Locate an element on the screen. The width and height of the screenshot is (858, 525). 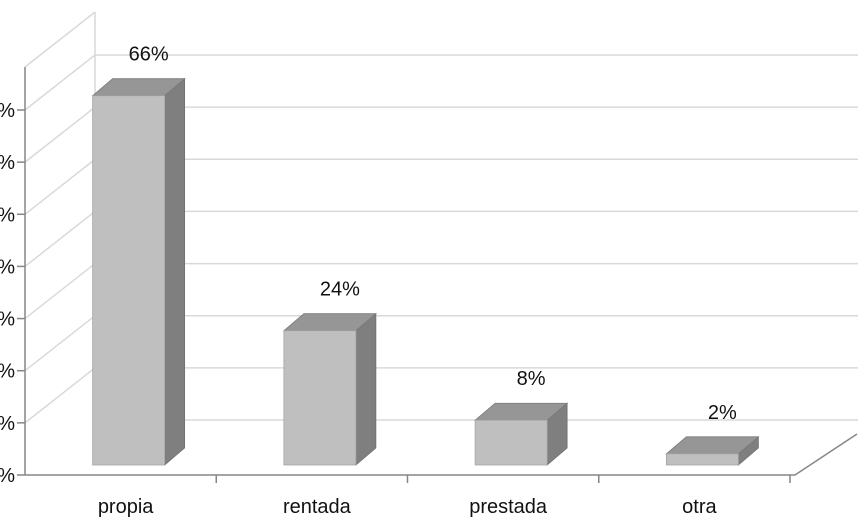
bar-prestada is located at coordinates (521, 434).